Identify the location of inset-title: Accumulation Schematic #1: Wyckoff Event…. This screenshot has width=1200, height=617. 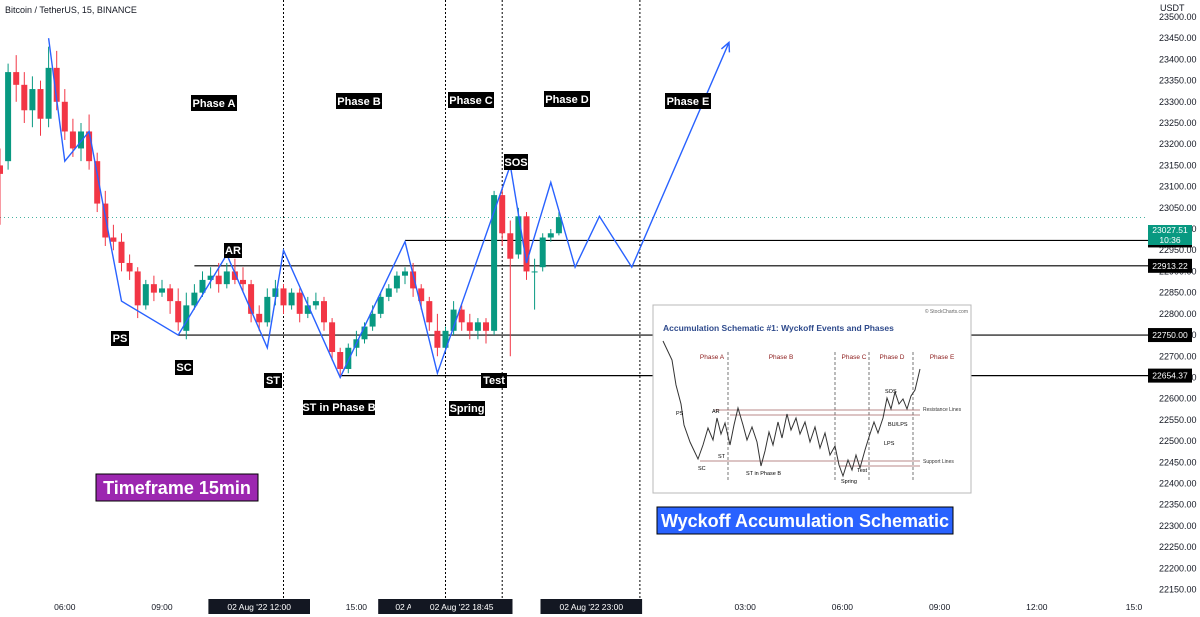
(778, 328).